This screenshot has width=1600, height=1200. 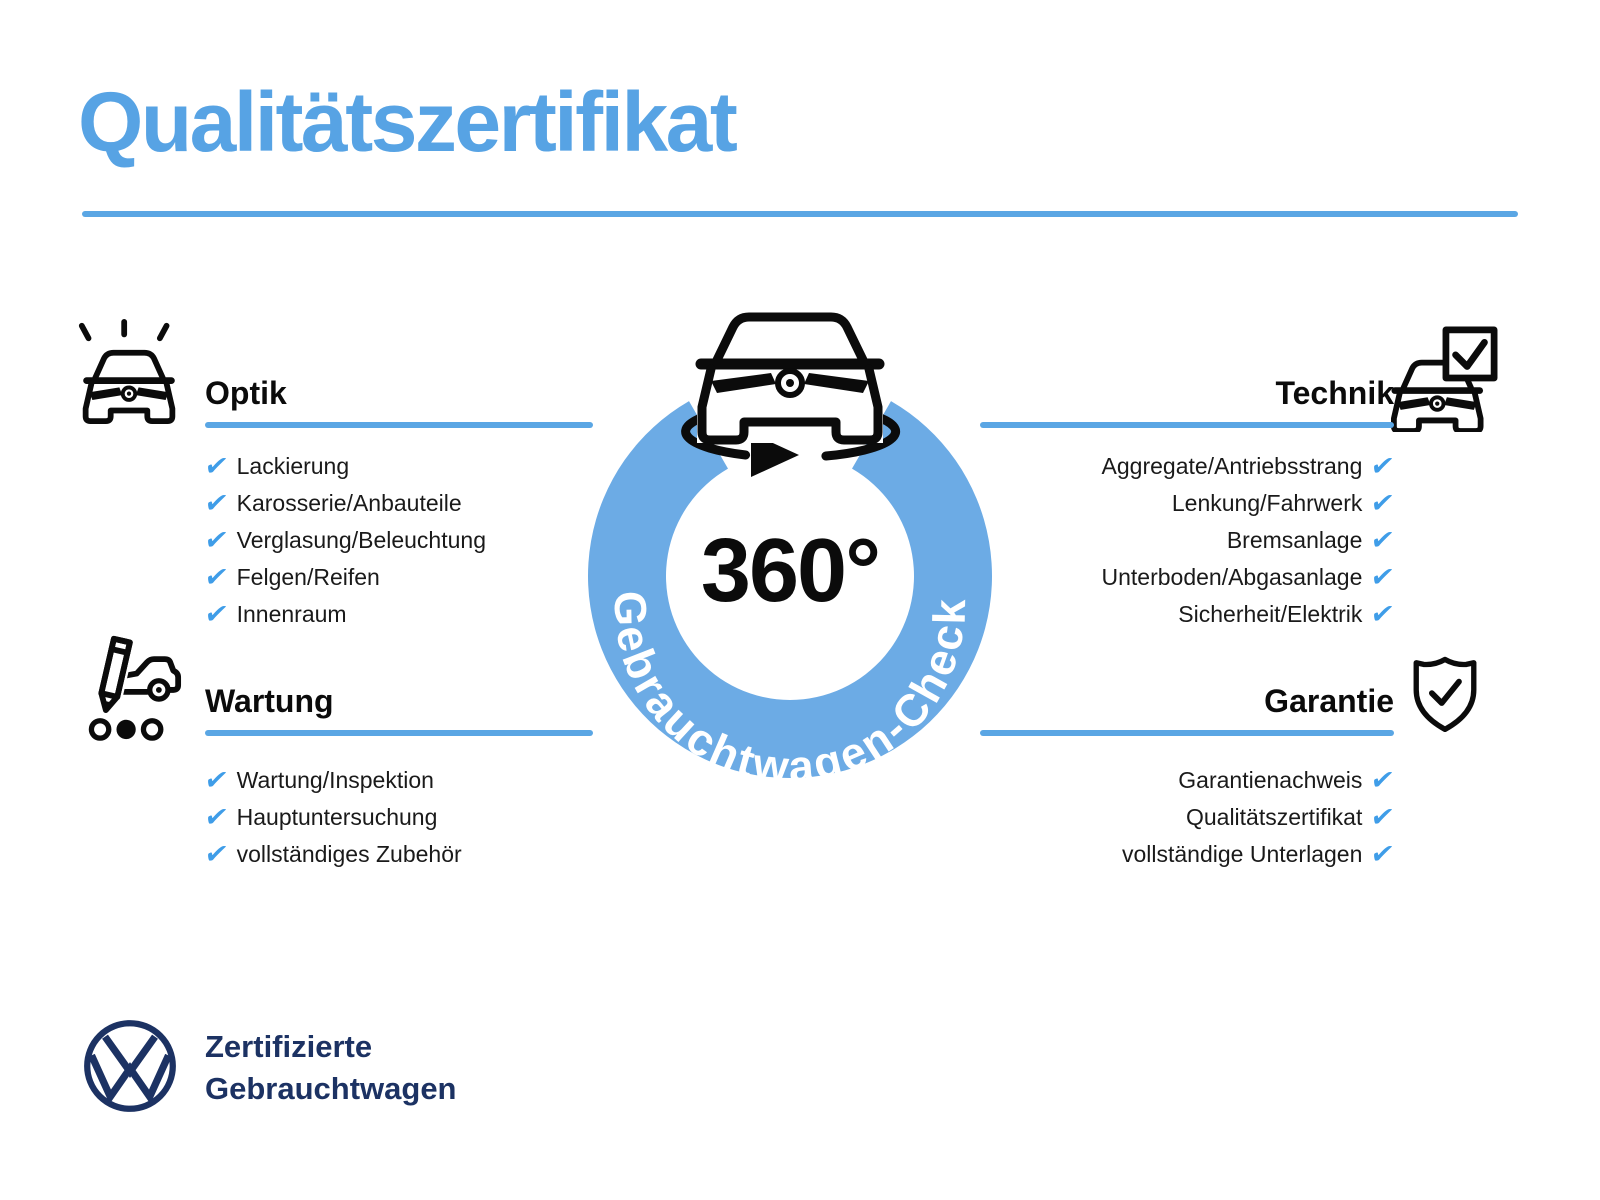 I want to click on item-label: Qualitätszertifikat, so click(x=1274, y=817).